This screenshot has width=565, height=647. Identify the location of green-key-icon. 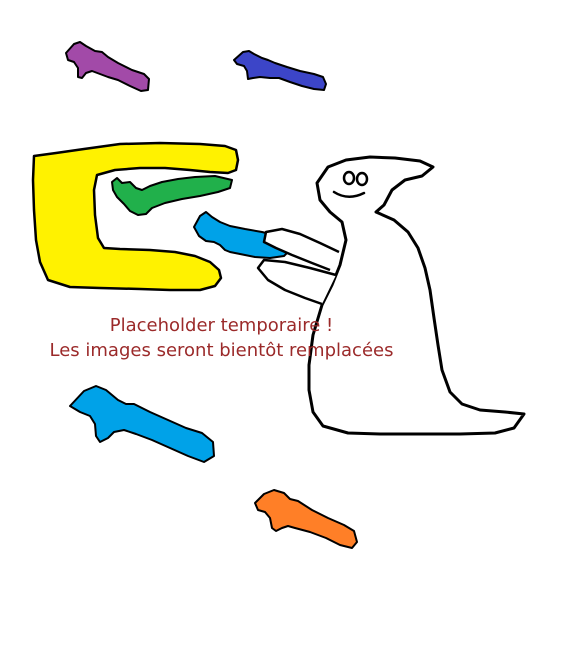
(172, 195).